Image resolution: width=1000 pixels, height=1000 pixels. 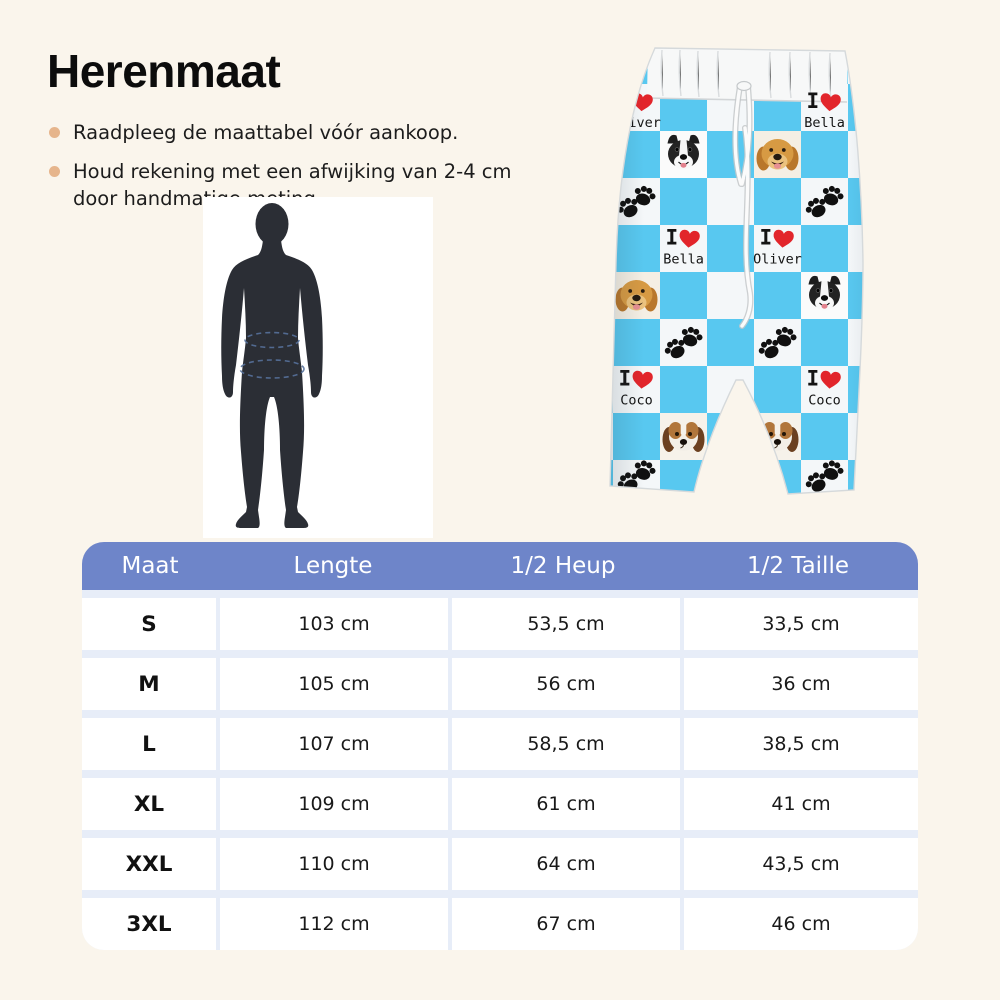 I want to click on table-row: S 103 cm 53,5 cm 33,5 cm, so click(x=500, y=624).